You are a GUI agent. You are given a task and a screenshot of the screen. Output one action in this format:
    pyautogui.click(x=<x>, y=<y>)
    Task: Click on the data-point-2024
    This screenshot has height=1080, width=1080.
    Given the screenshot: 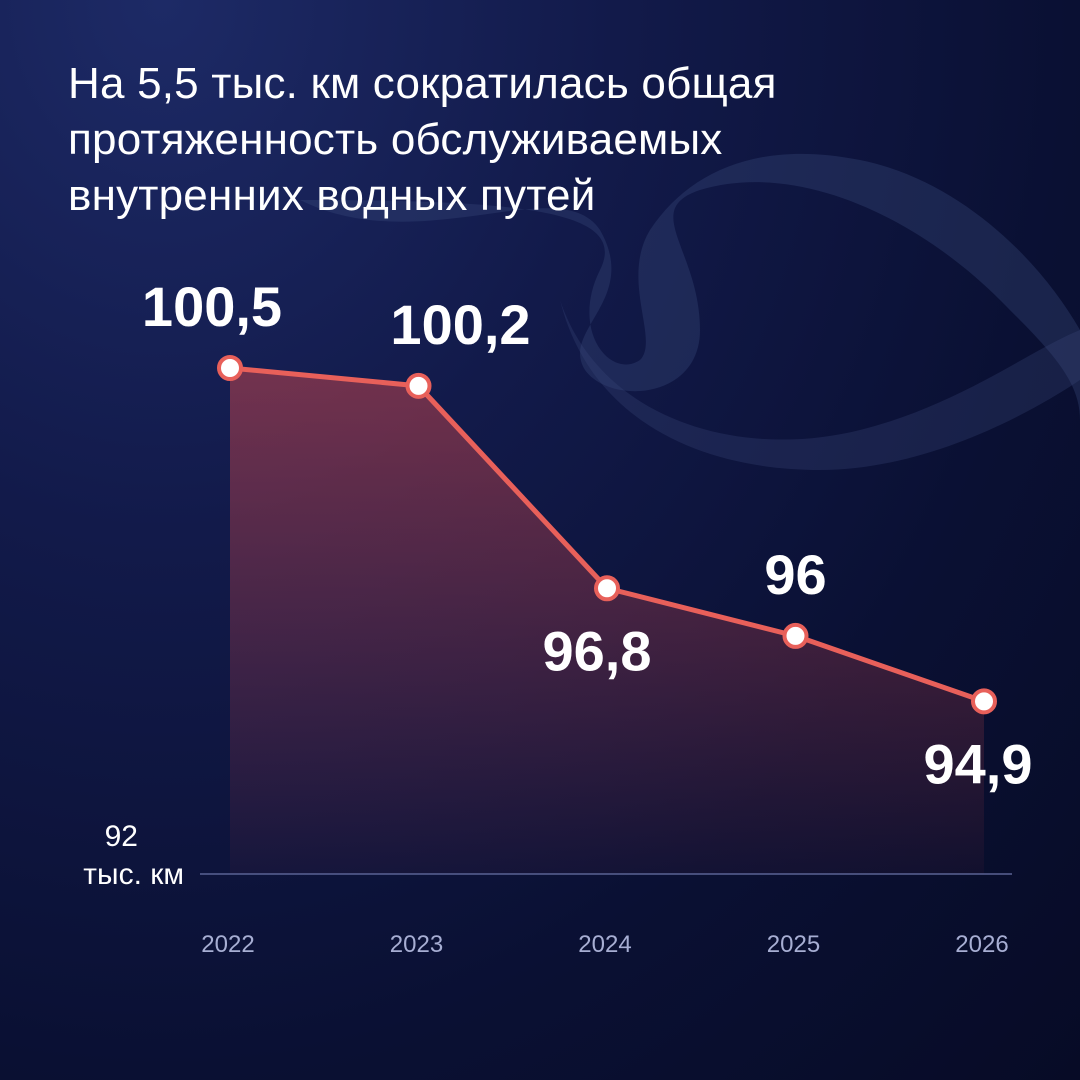 What is the action you would take?
    pyautogui.click(x=607, y=588)
    